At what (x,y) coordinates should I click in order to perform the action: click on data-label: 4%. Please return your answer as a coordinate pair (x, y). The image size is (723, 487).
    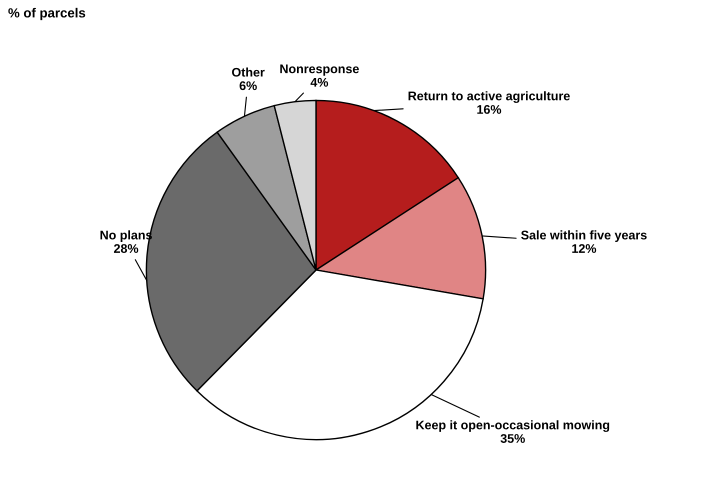
    Looking at the image, I should click on (319, 82).